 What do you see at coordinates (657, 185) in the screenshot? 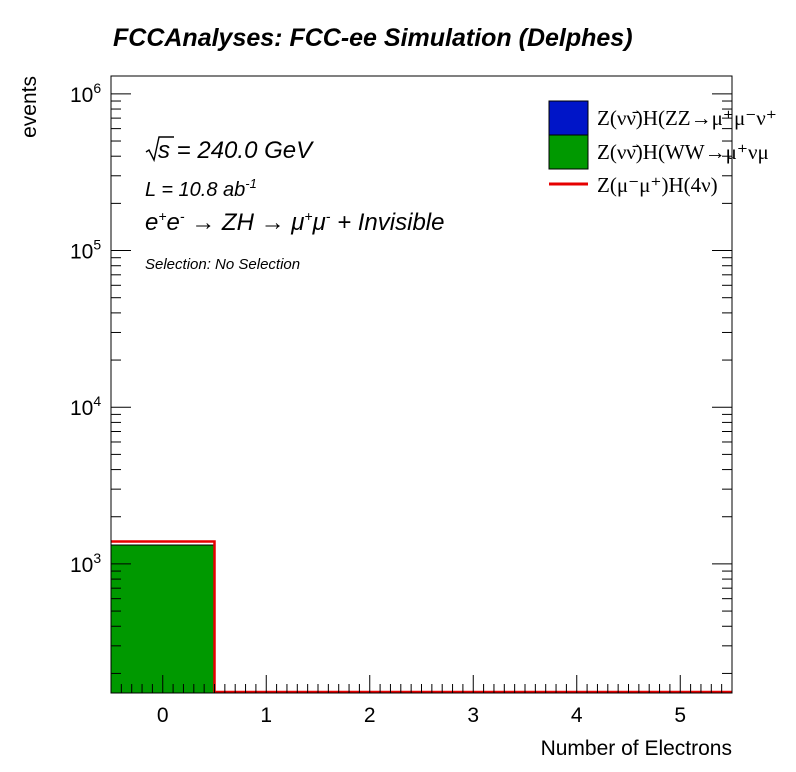
I see `legend-label: Z(μ⁻μ⁺)H(4ν)` at bounding box center [657, 185].